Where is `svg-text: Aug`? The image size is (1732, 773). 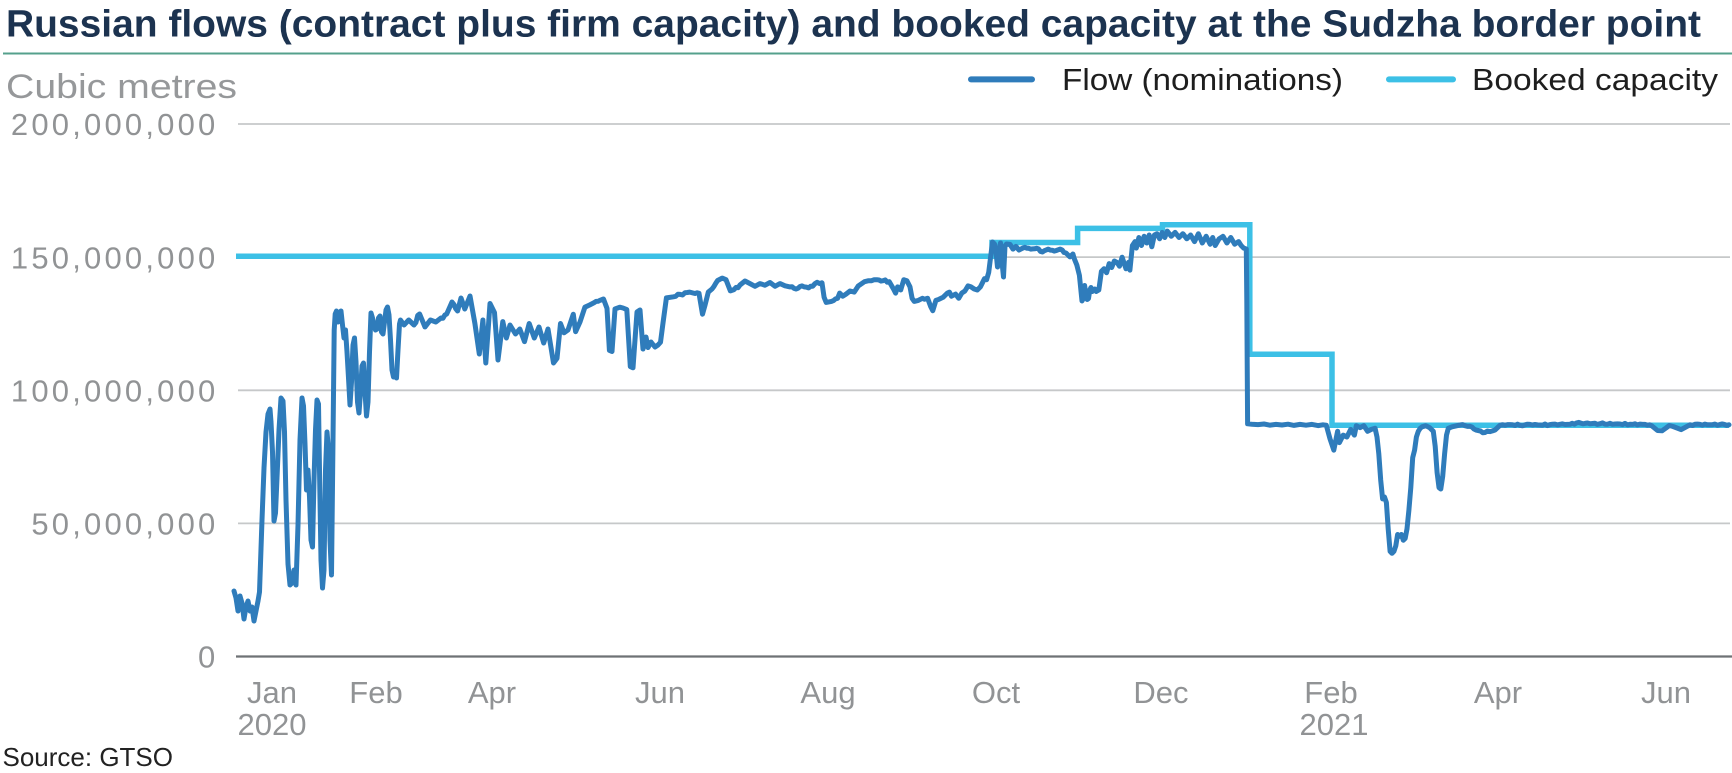 svg-text: Aug is located at coordinates (827, 692).